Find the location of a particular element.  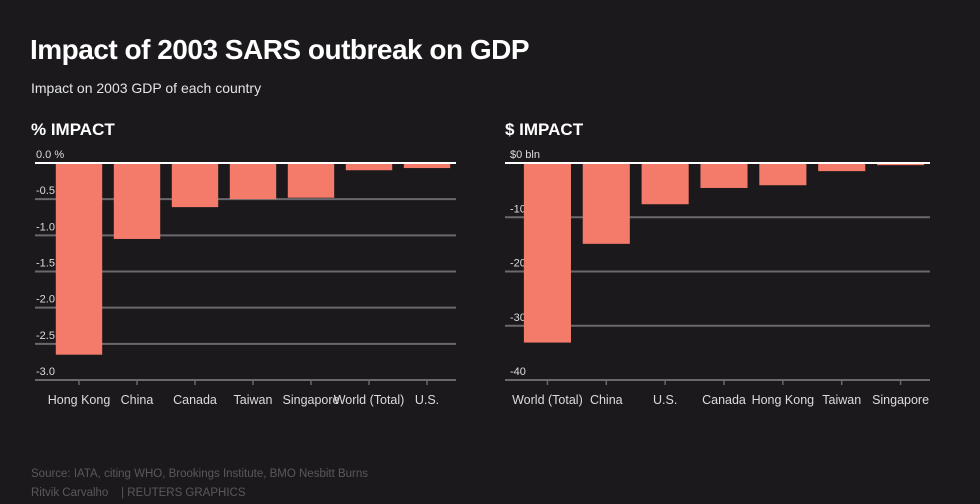

chart-subtitle: Impact on 2003 GDP of each country is located at coordinates (146, 88).